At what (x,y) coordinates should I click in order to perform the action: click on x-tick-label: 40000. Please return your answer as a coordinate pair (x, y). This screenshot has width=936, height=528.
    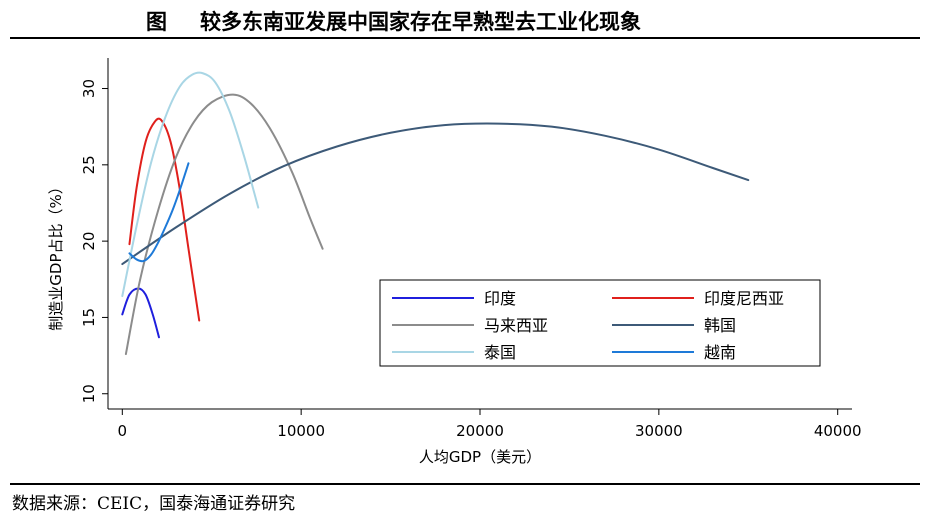
    Looking at the image, I should click on (838, 431).